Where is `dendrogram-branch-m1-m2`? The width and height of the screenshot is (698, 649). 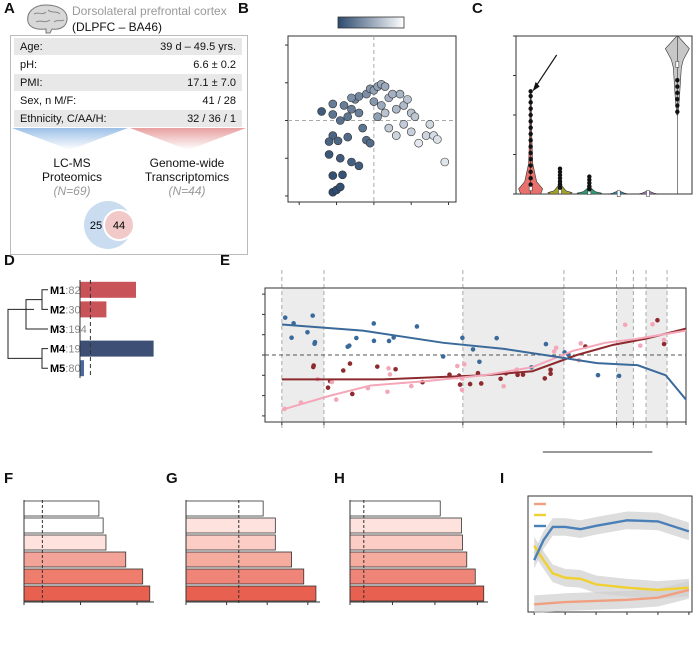
dendrogram-branch-m1-m2 is located at coordinates (44, 299).